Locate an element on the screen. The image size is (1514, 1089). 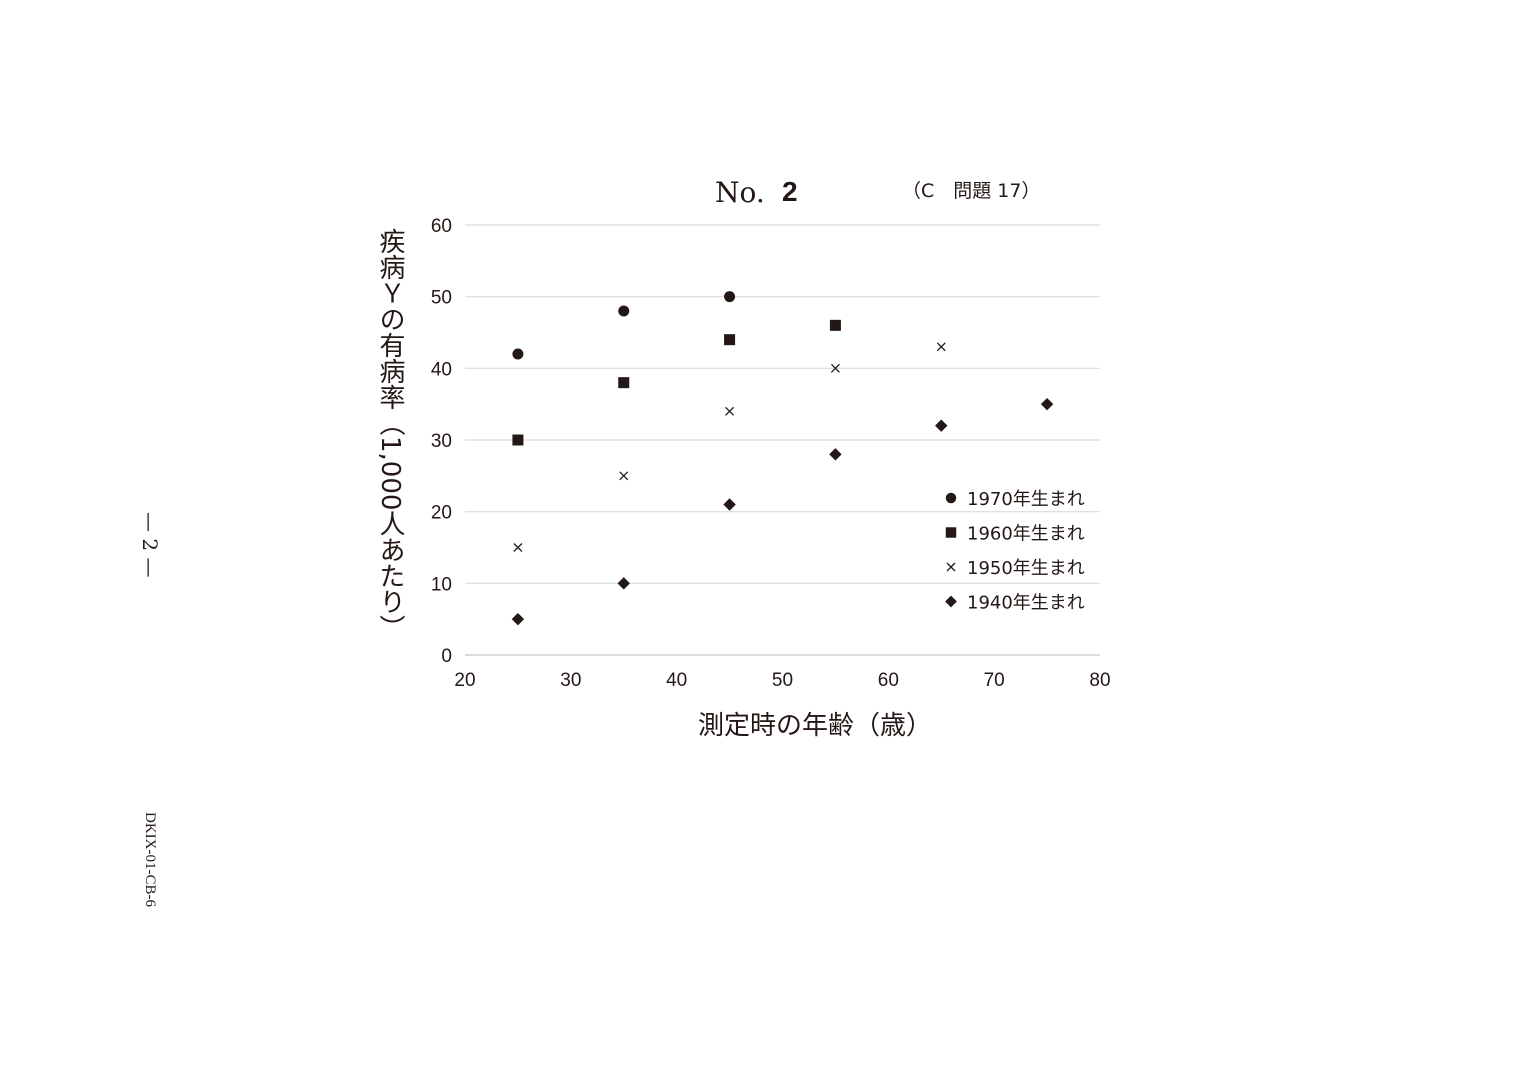
document-code: DKIX-01-CB-6 is located at coordinates (150, 859).